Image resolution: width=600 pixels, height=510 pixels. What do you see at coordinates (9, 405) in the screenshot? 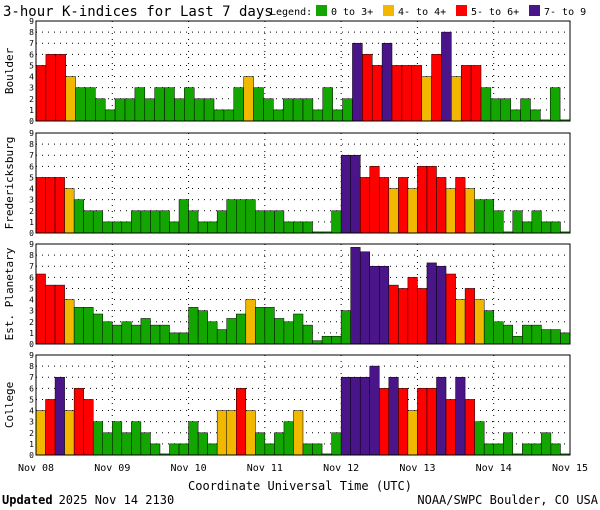
I see `station-label: College` at bounding box center [9, 405].